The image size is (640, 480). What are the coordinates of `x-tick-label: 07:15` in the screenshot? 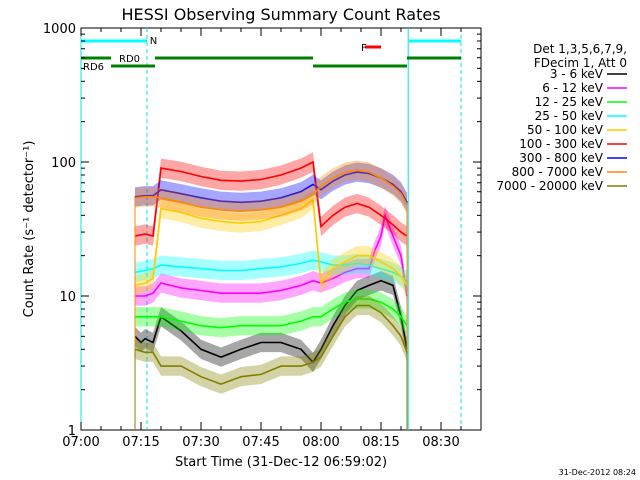 It's located at (140, 442).